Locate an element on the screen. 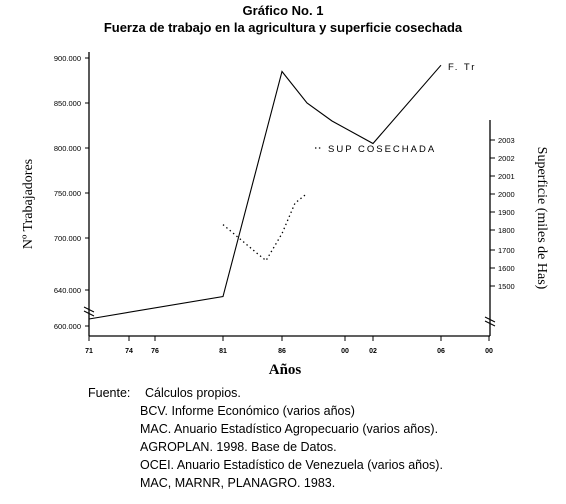 The height and width of the screenshot is (504, 566). x-tick-label: 06 is located at coordinates (441, 351).